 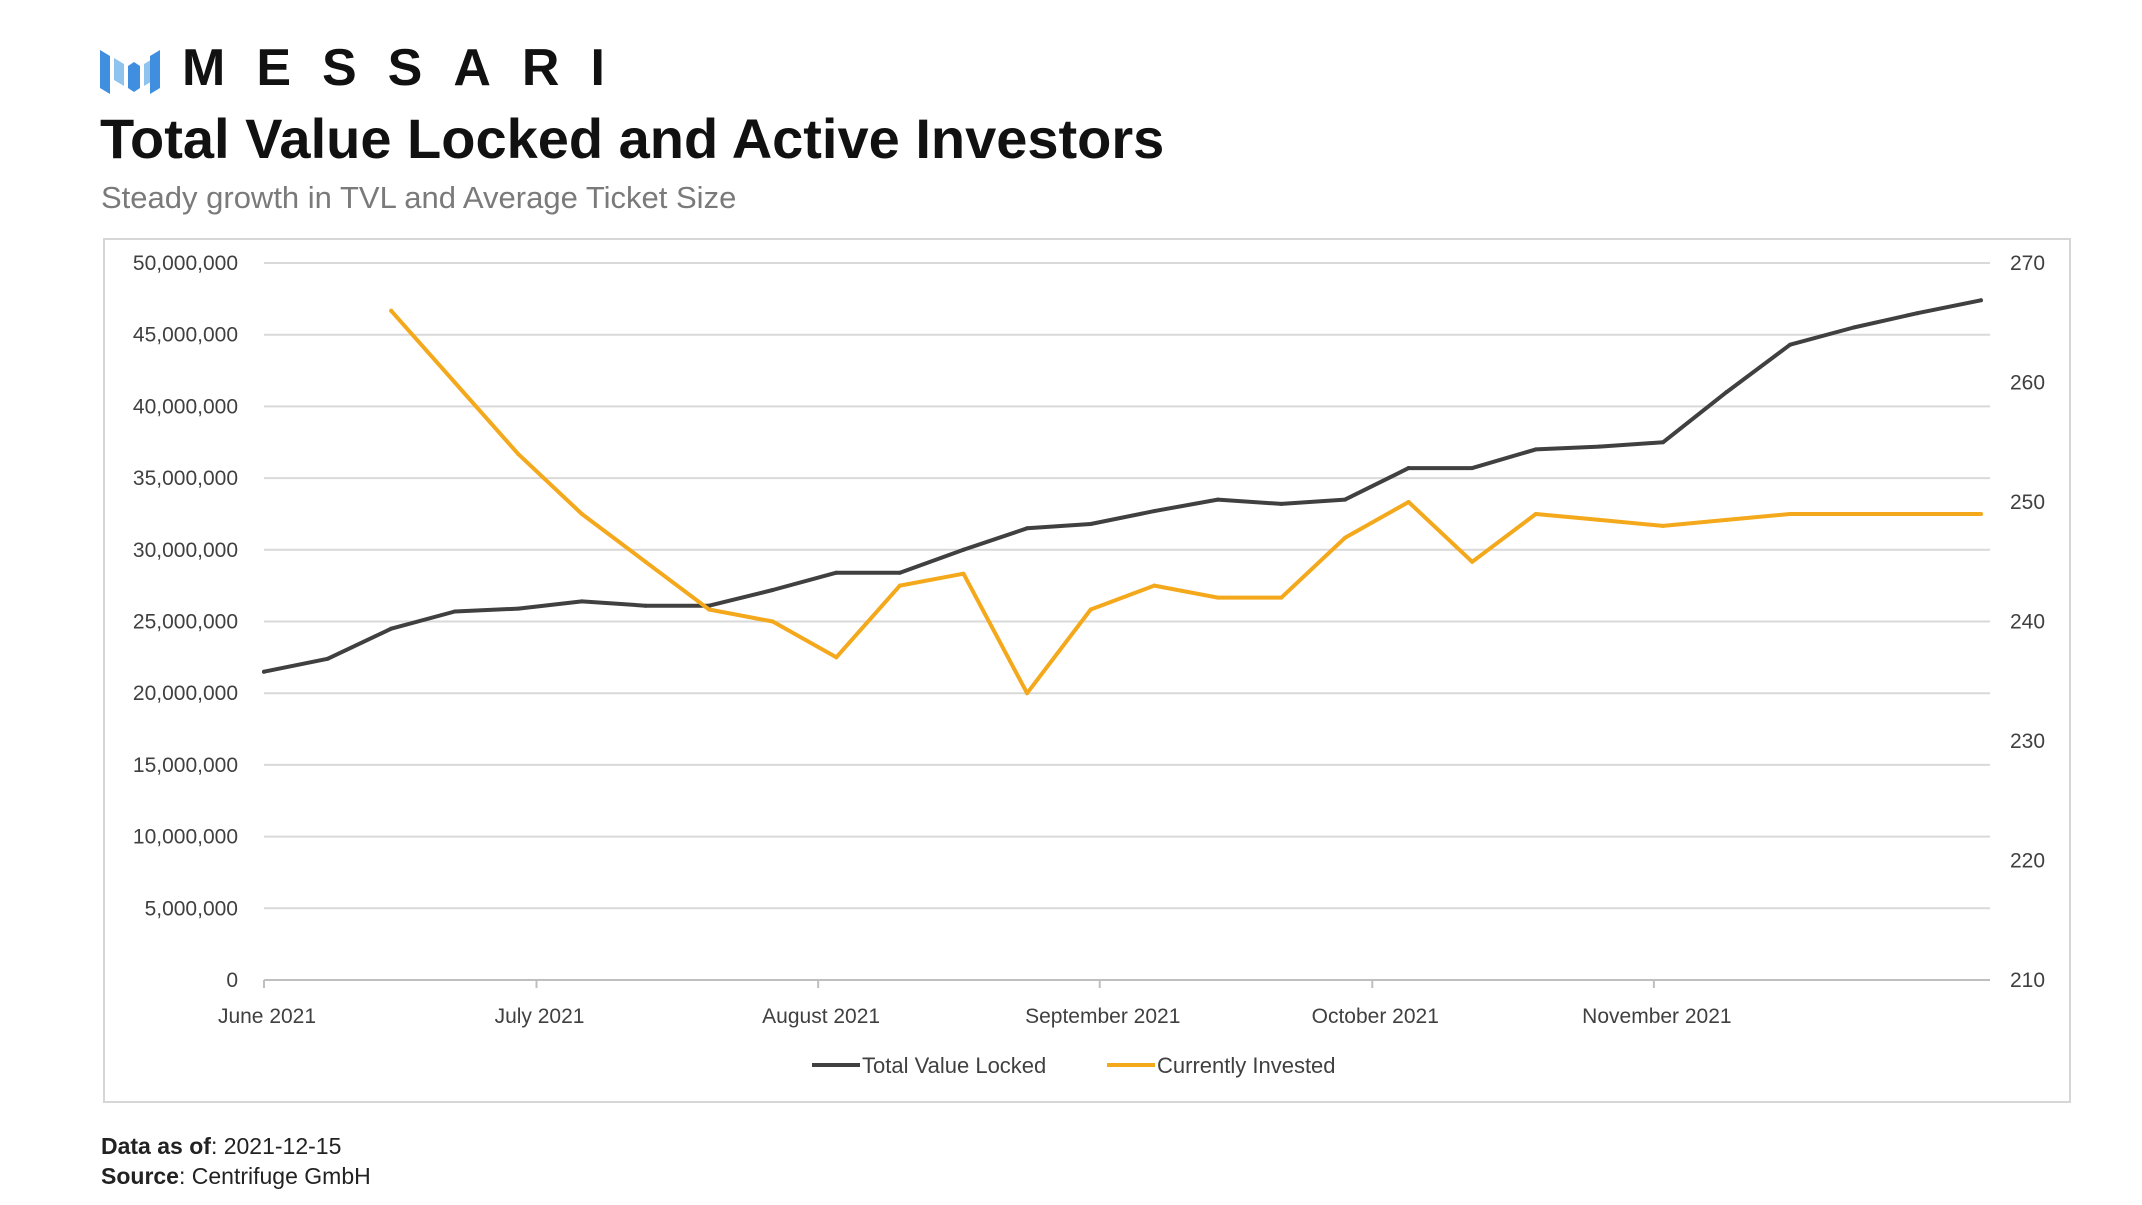 I want to click on legend-label-currently-invested: Currently Invested, so click(x=1246, y=1065).